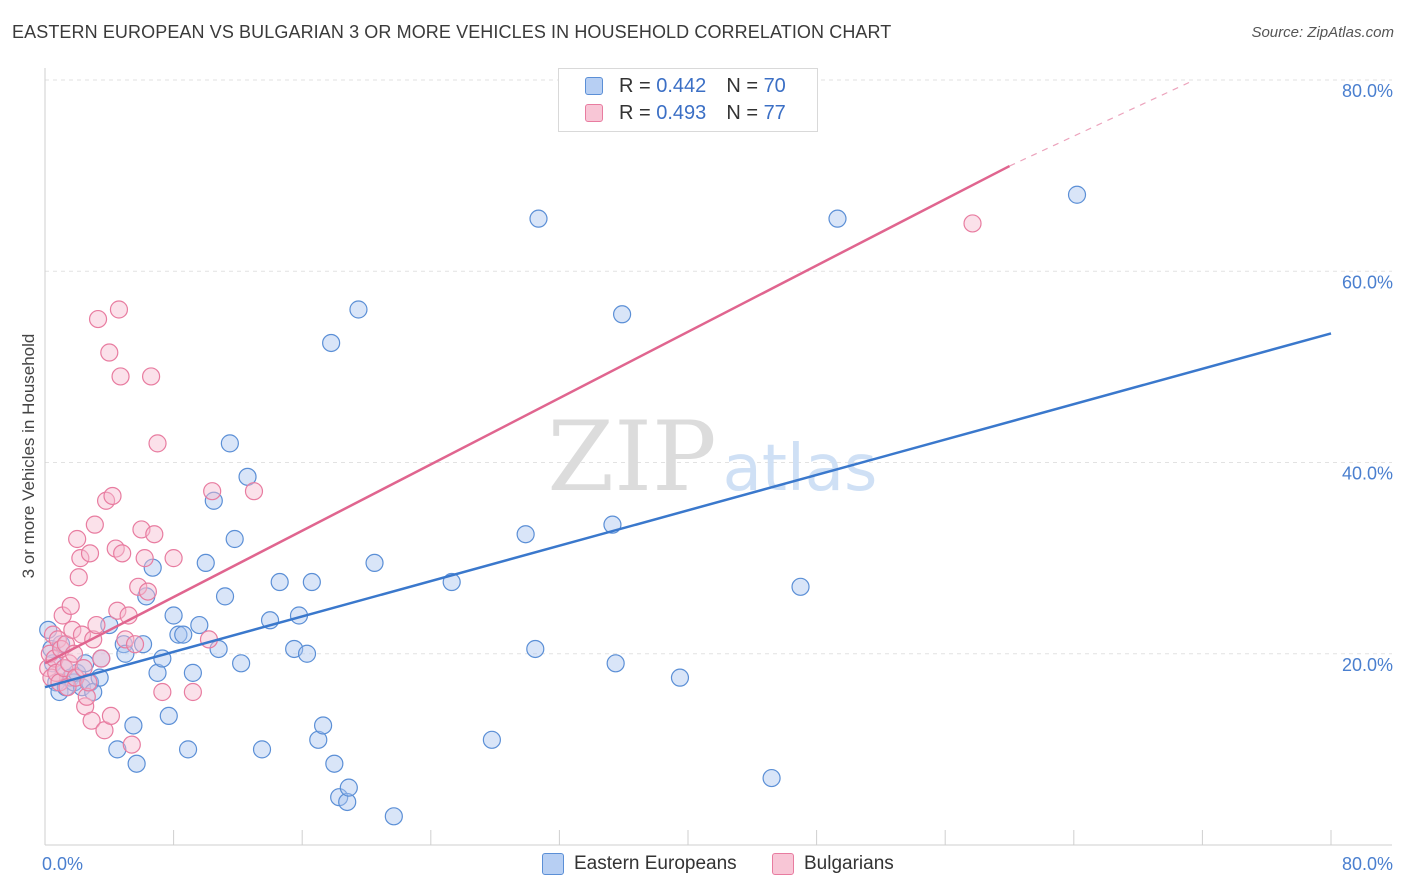 This screenshot has height=892, width=1406. I want to click on x-tick-label-0: 0.0%, so click(62, 864).